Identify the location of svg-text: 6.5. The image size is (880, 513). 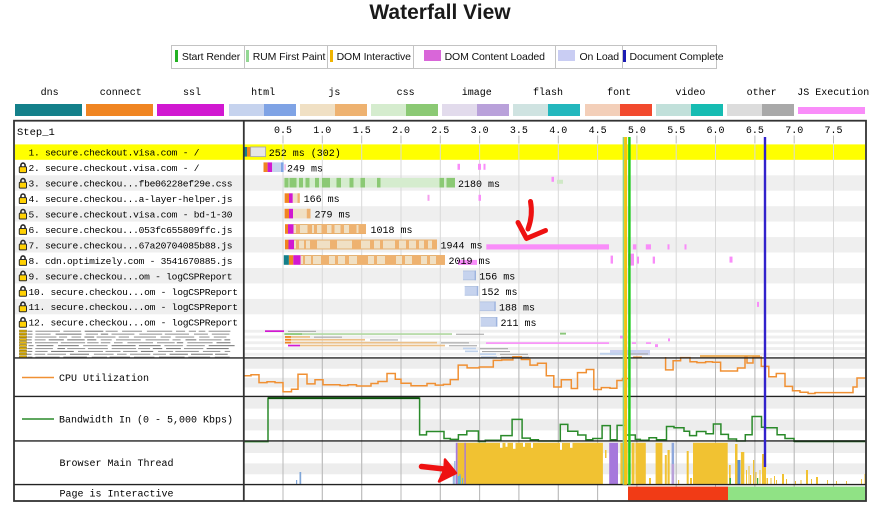
(755, 131).